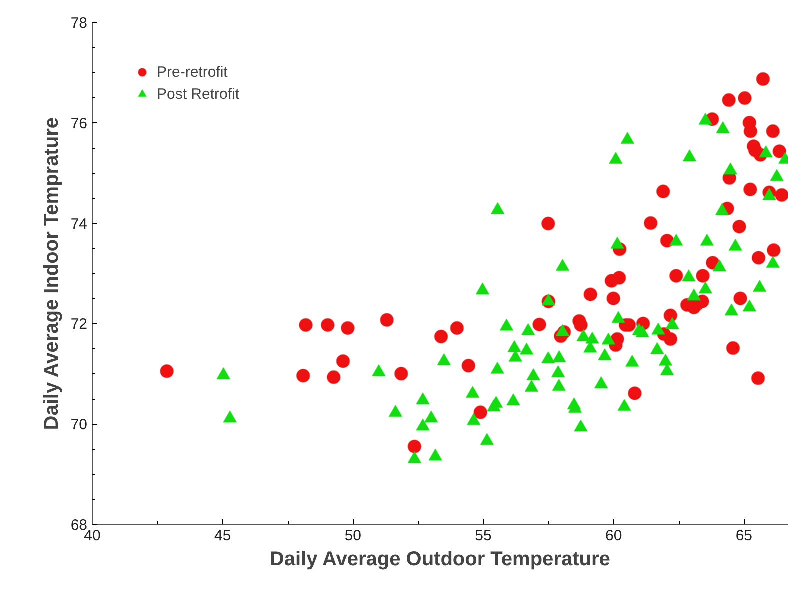 This screenshot has width=788, height=594. What do you see at coordinates (79, 23) in the screenshot?
I see `y-tick-label: 78` at bounding box center [79, 23].